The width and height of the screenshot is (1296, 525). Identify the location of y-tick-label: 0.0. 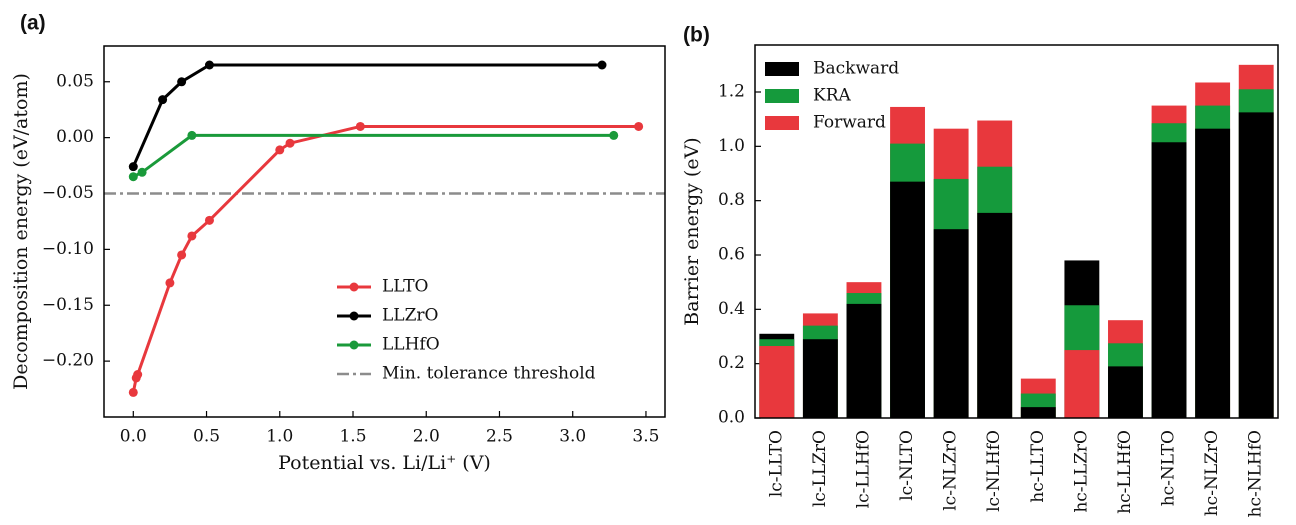
(731, 418).